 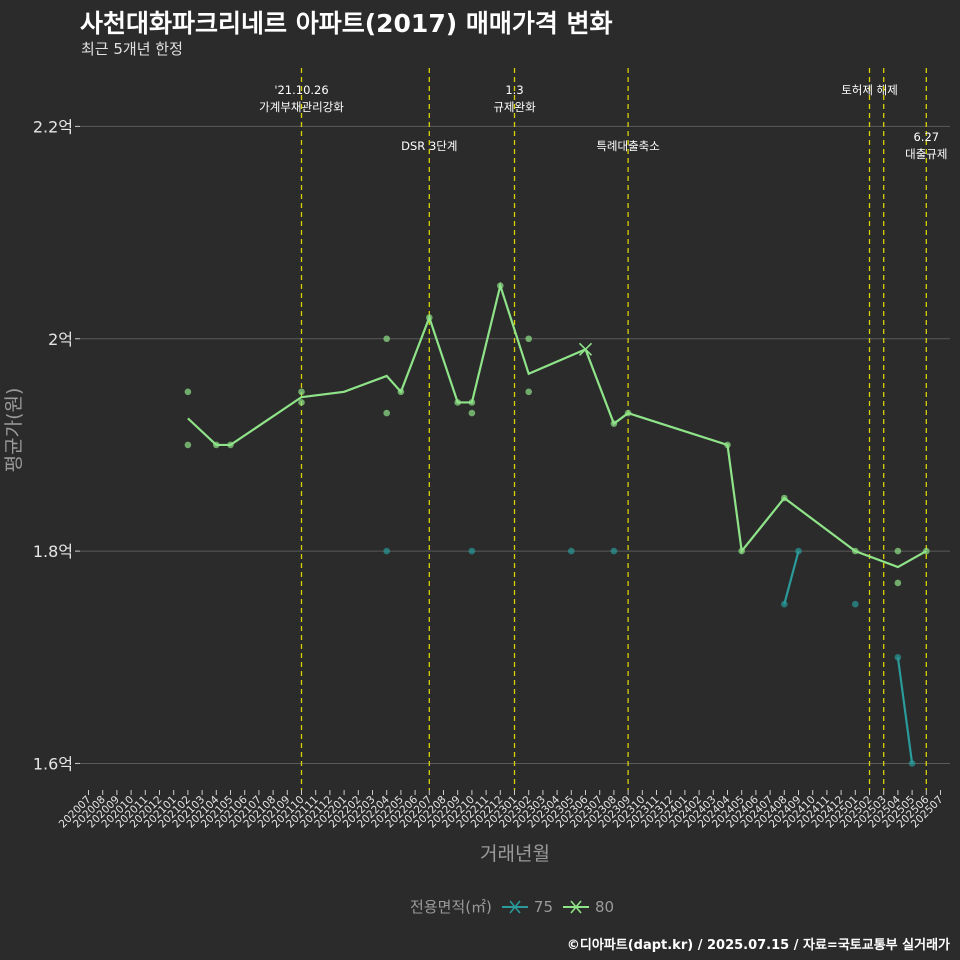 I want to click on event-label: DSR 3단계, so click(x=429, y=146).